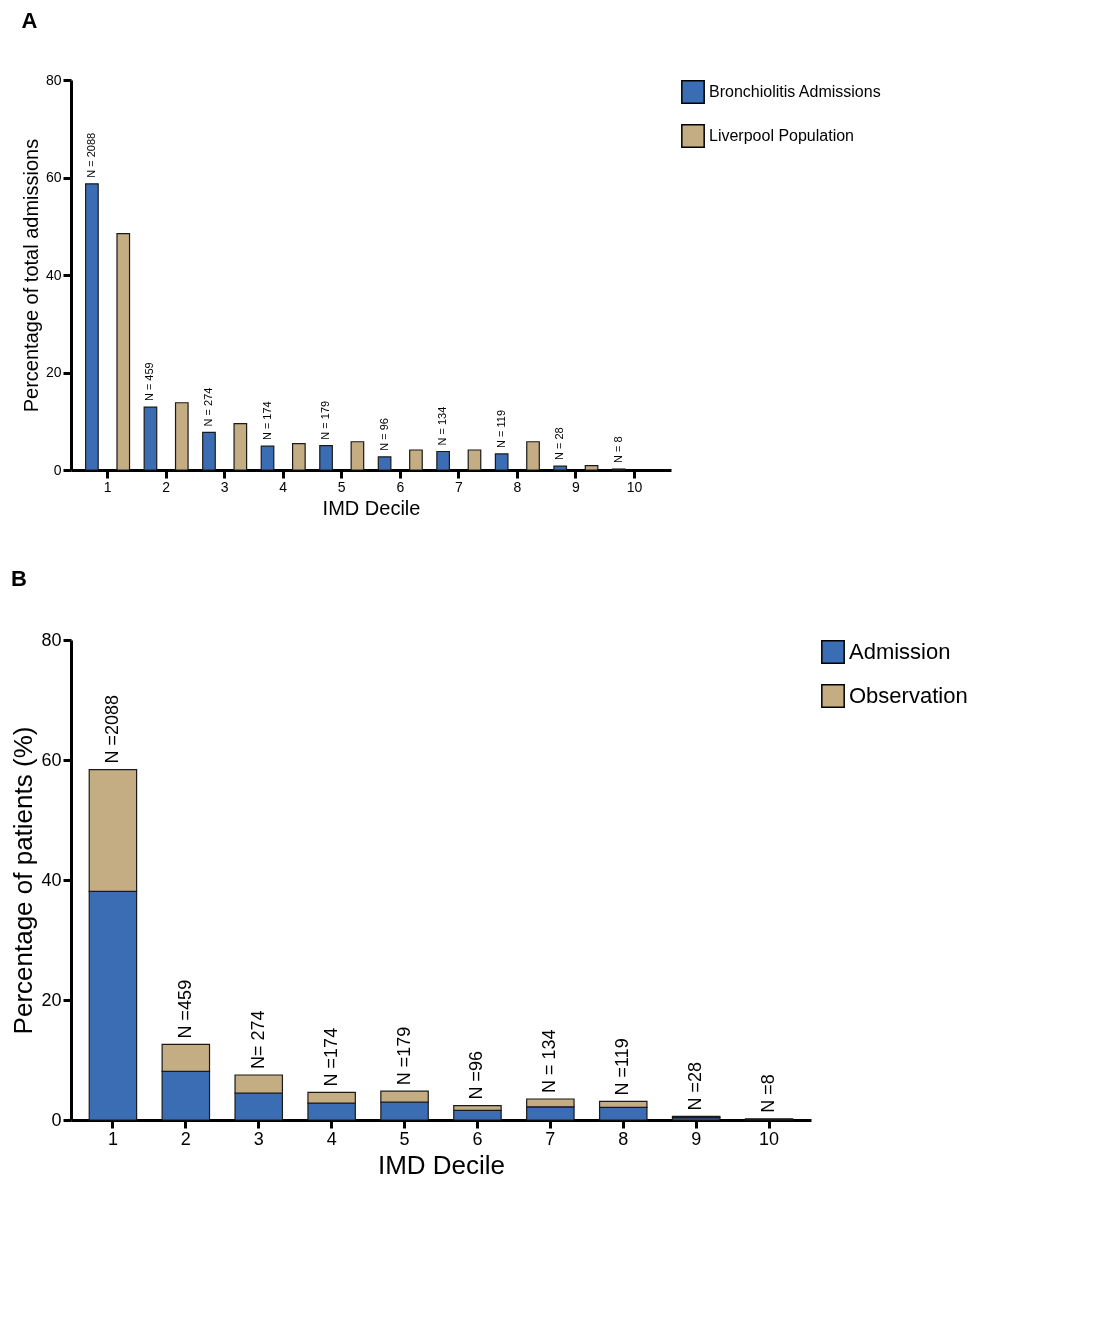 This screenshot has height=1343, width=1120. What do you see at coordinates (23, 880) in the screenshot?
I see `y-axis-title: Percentage of patients (%)` at bounding box center [23, 880].